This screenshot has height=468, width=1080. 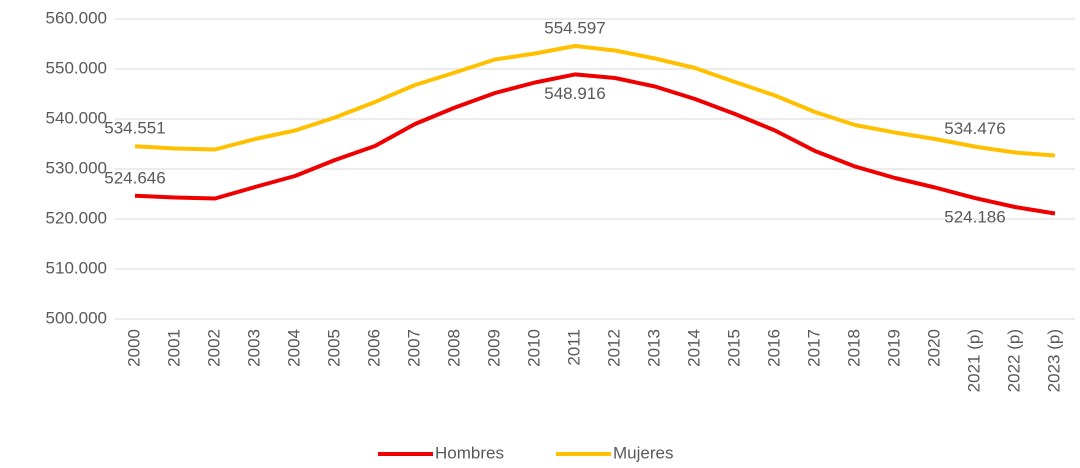 What do you see at coordinates (813, 348) in the screenshot?
I see `x-tick-label: 2017` at bounding box center [813, 348].